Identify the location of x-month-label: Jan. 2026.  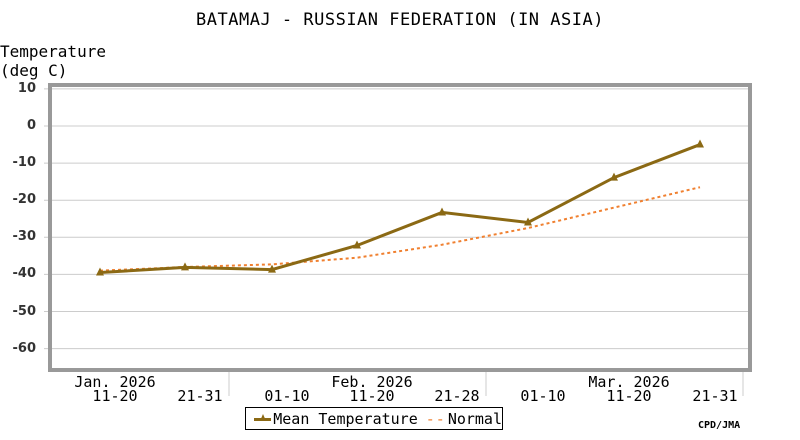
(115, 382).